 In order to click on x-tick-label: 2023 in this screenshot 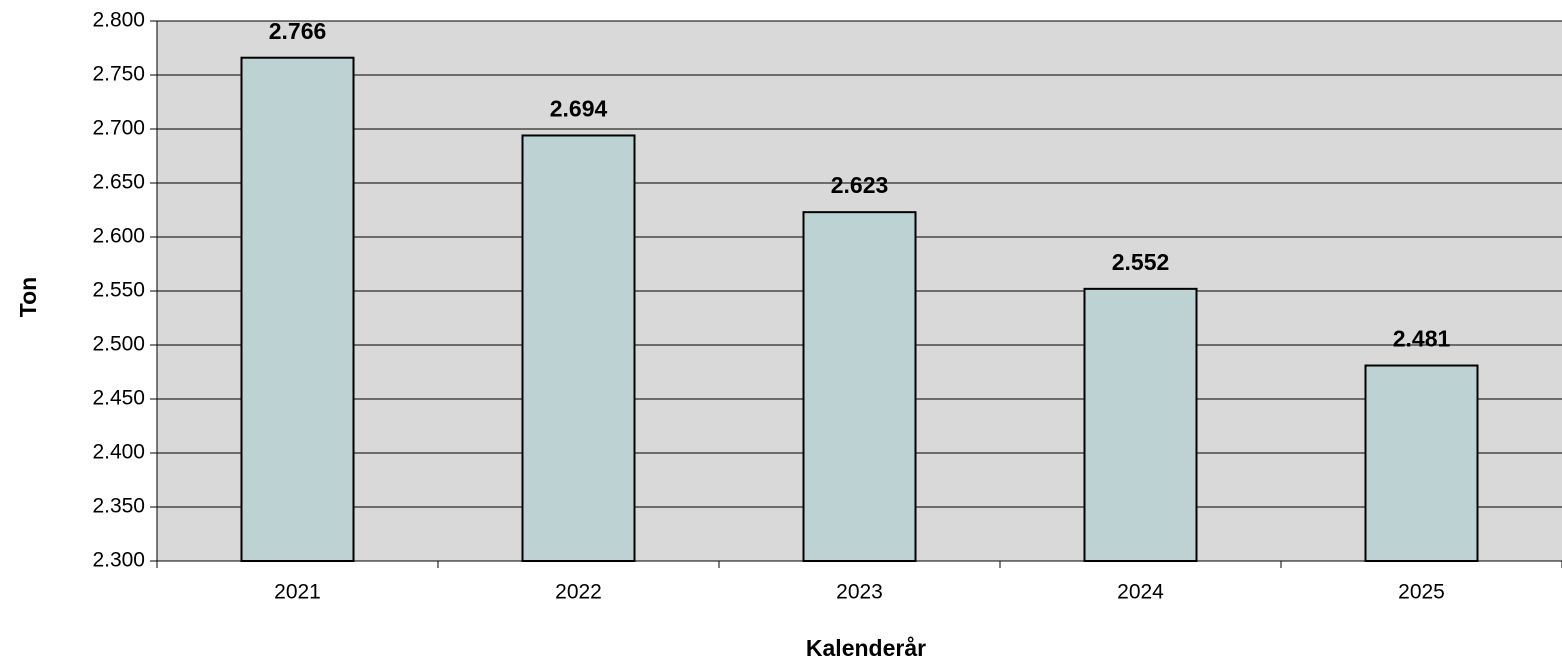, I will do `click(859, 592)`.